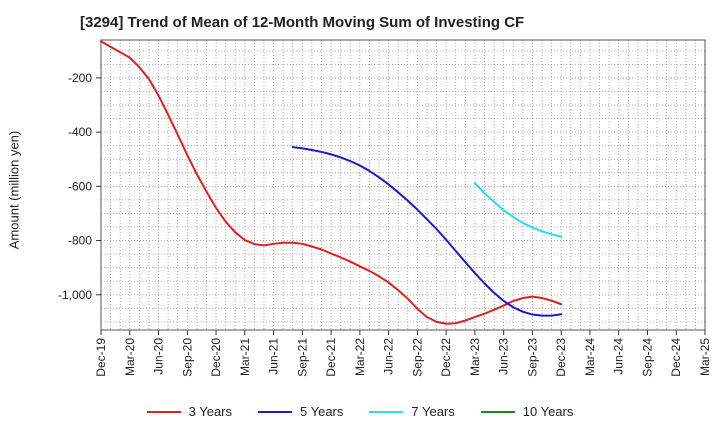 The width and height of the screenshot is (720, 440). I want to click on legend-swatch-5-years, so click(275, 411).